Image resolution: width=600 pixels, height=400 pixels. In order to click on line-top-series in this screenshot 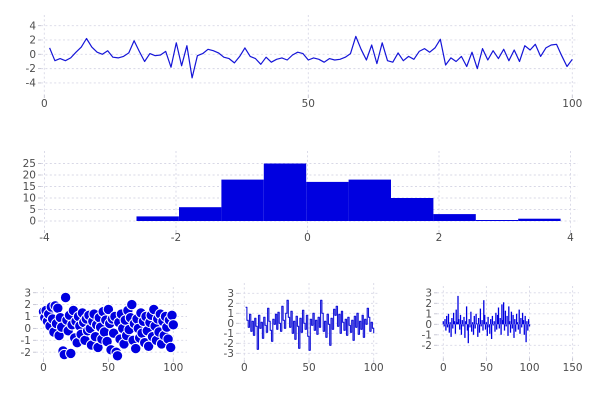, I will do `click(311, 57)`.